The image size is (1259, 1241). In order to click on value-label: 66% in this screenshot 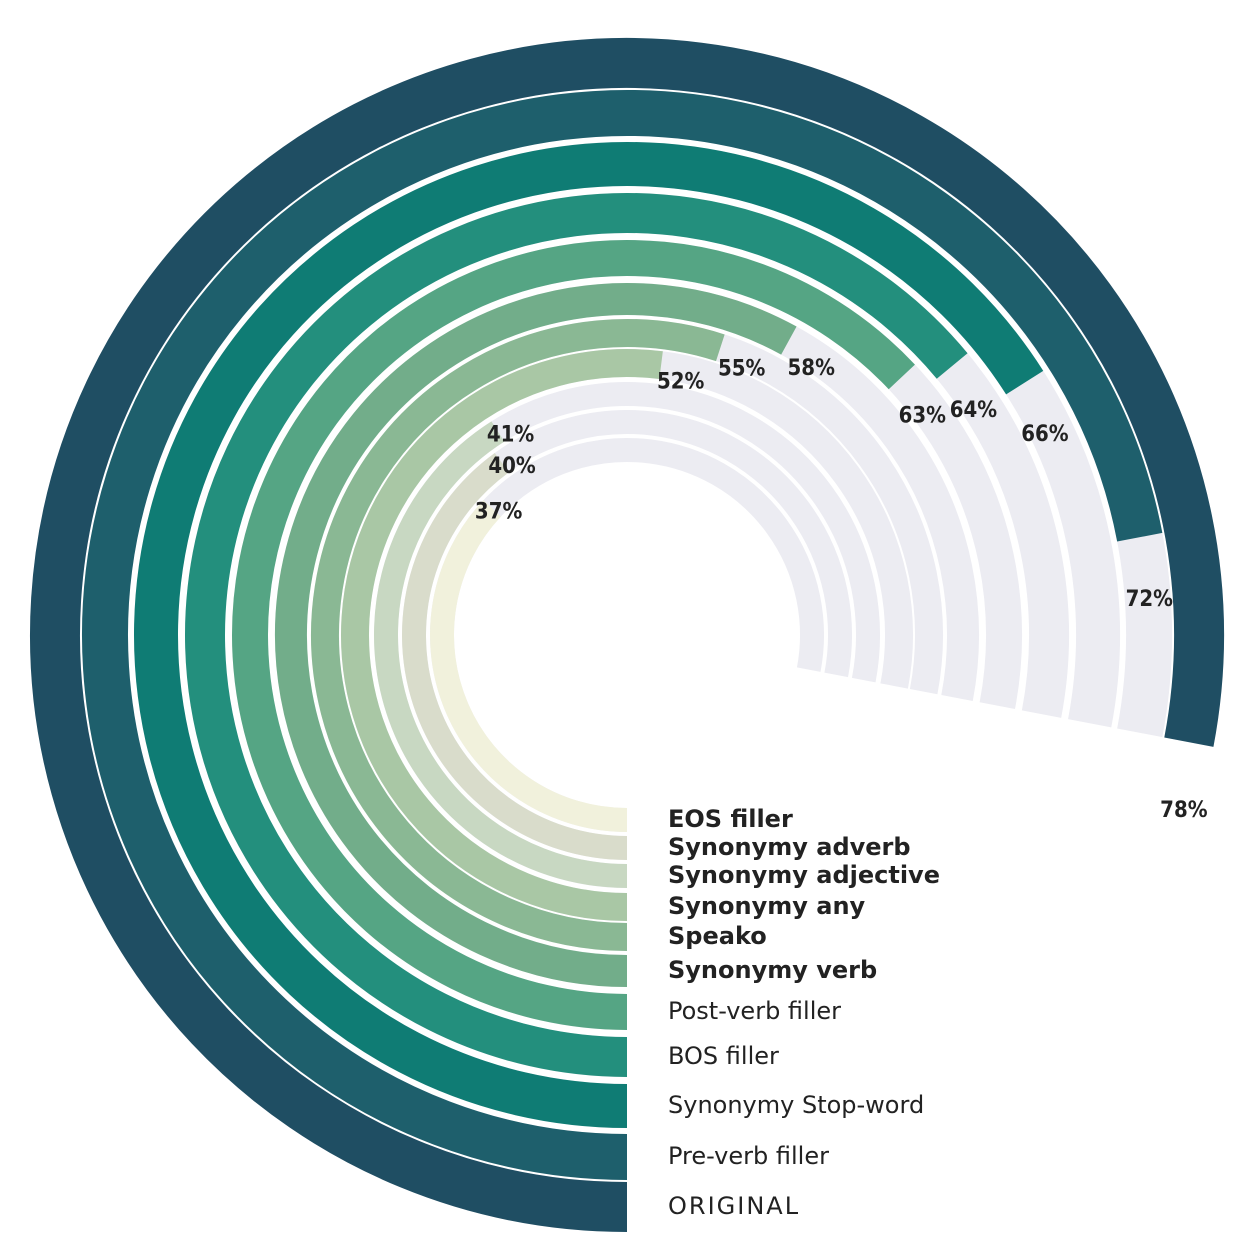, I will do `click(1045, 434)`.